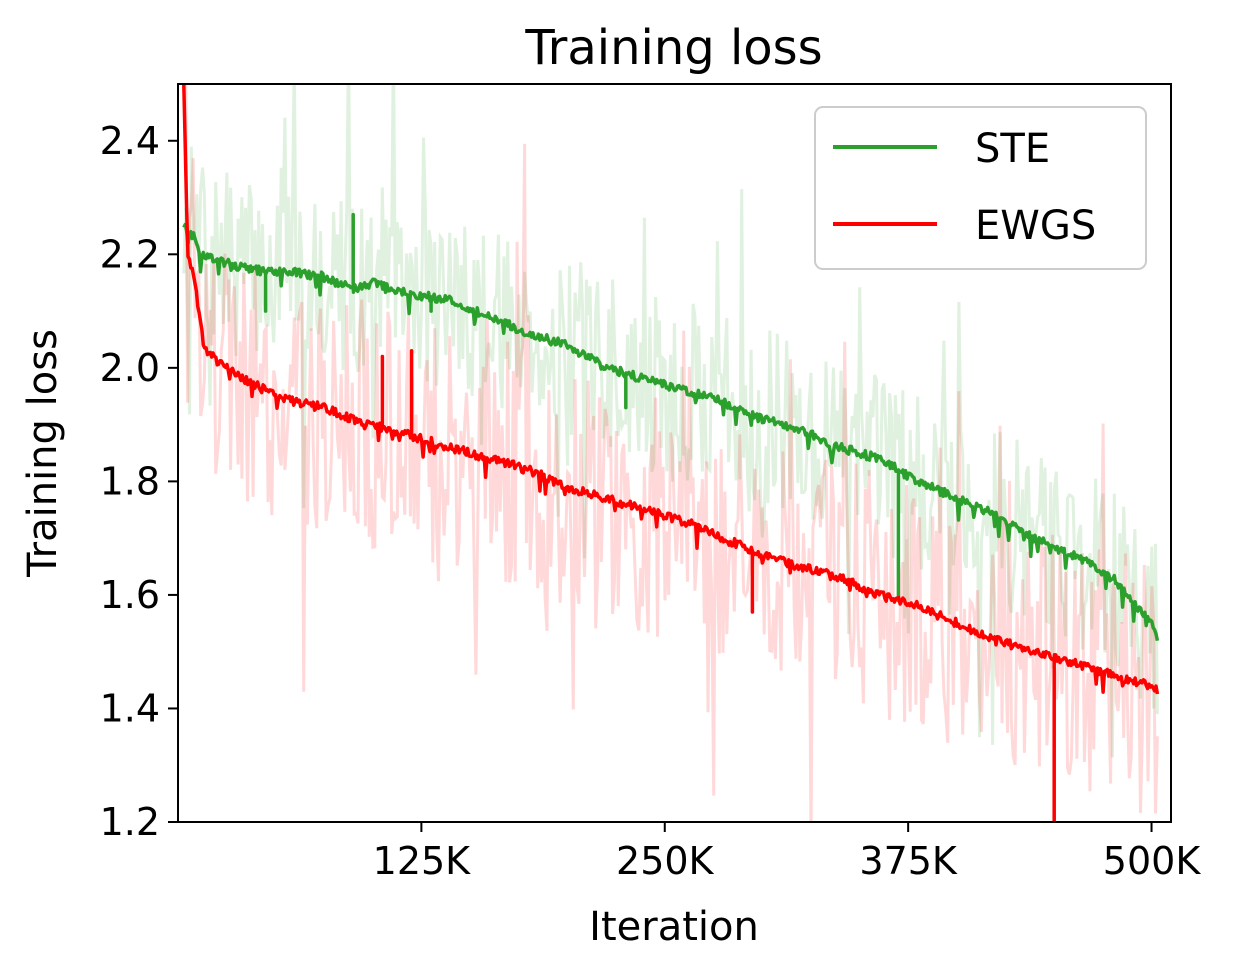 The width and height of the screenshot is (1236, 975). What do you see at coordinates (43, 453) in the screenshot?
I see `y-axis-label: Training loss` at bounding box center [43, 453].